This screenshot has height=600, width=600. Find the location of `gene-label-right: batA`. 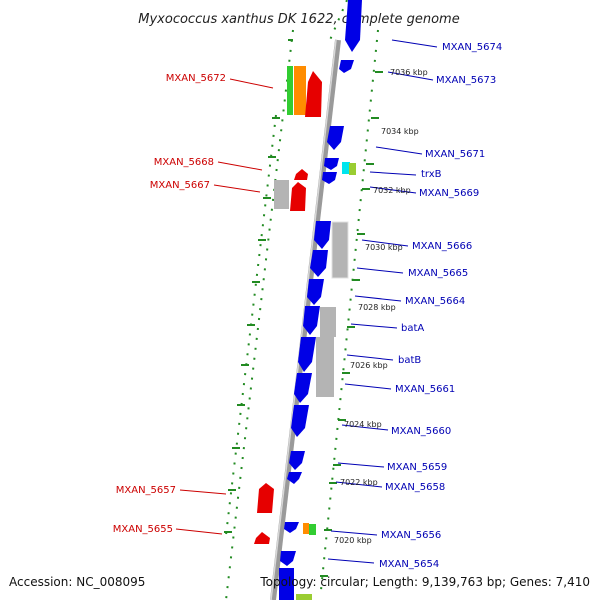

gene-label-right: batA is located at coordinates (412, 328).